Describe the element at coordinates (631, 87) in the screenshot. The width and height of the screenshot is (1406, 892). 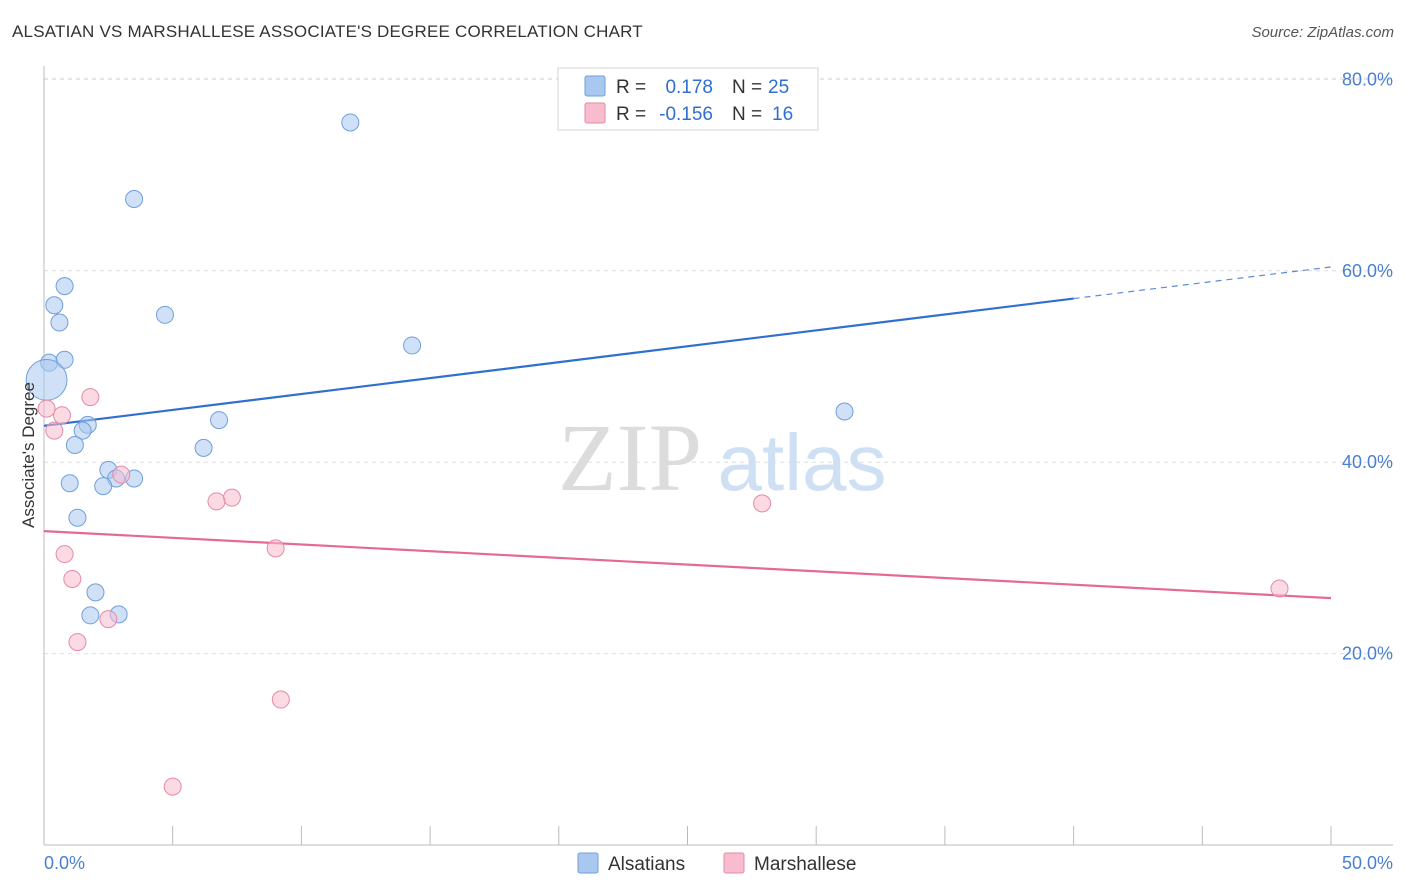
I see `stats-r-label-alsatians: R =` at that location.